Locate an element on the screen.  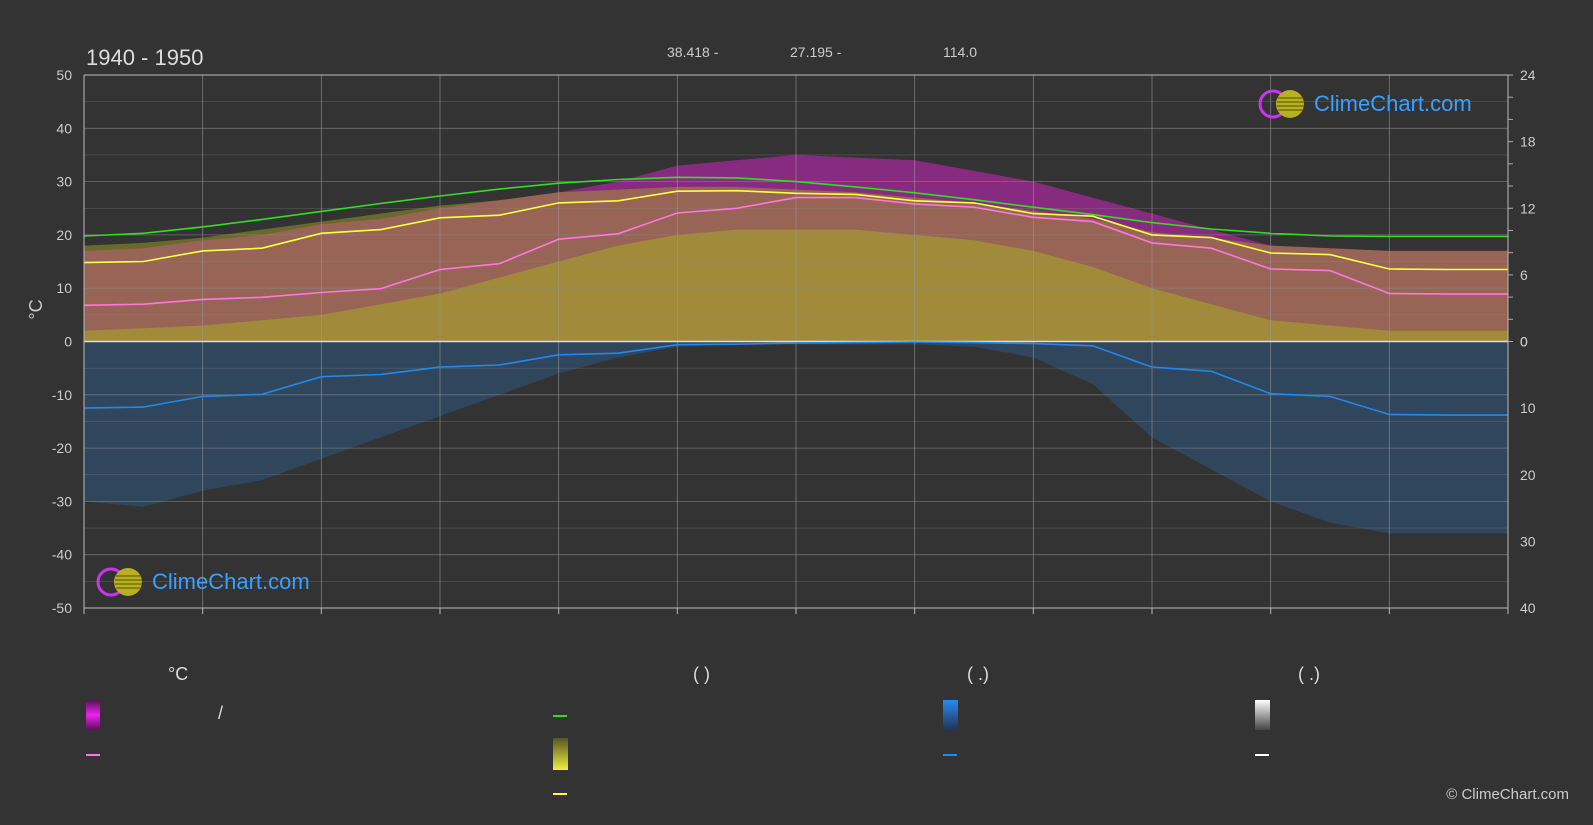
header-value-2: 27.195 - is located at coordinates (816, 52).